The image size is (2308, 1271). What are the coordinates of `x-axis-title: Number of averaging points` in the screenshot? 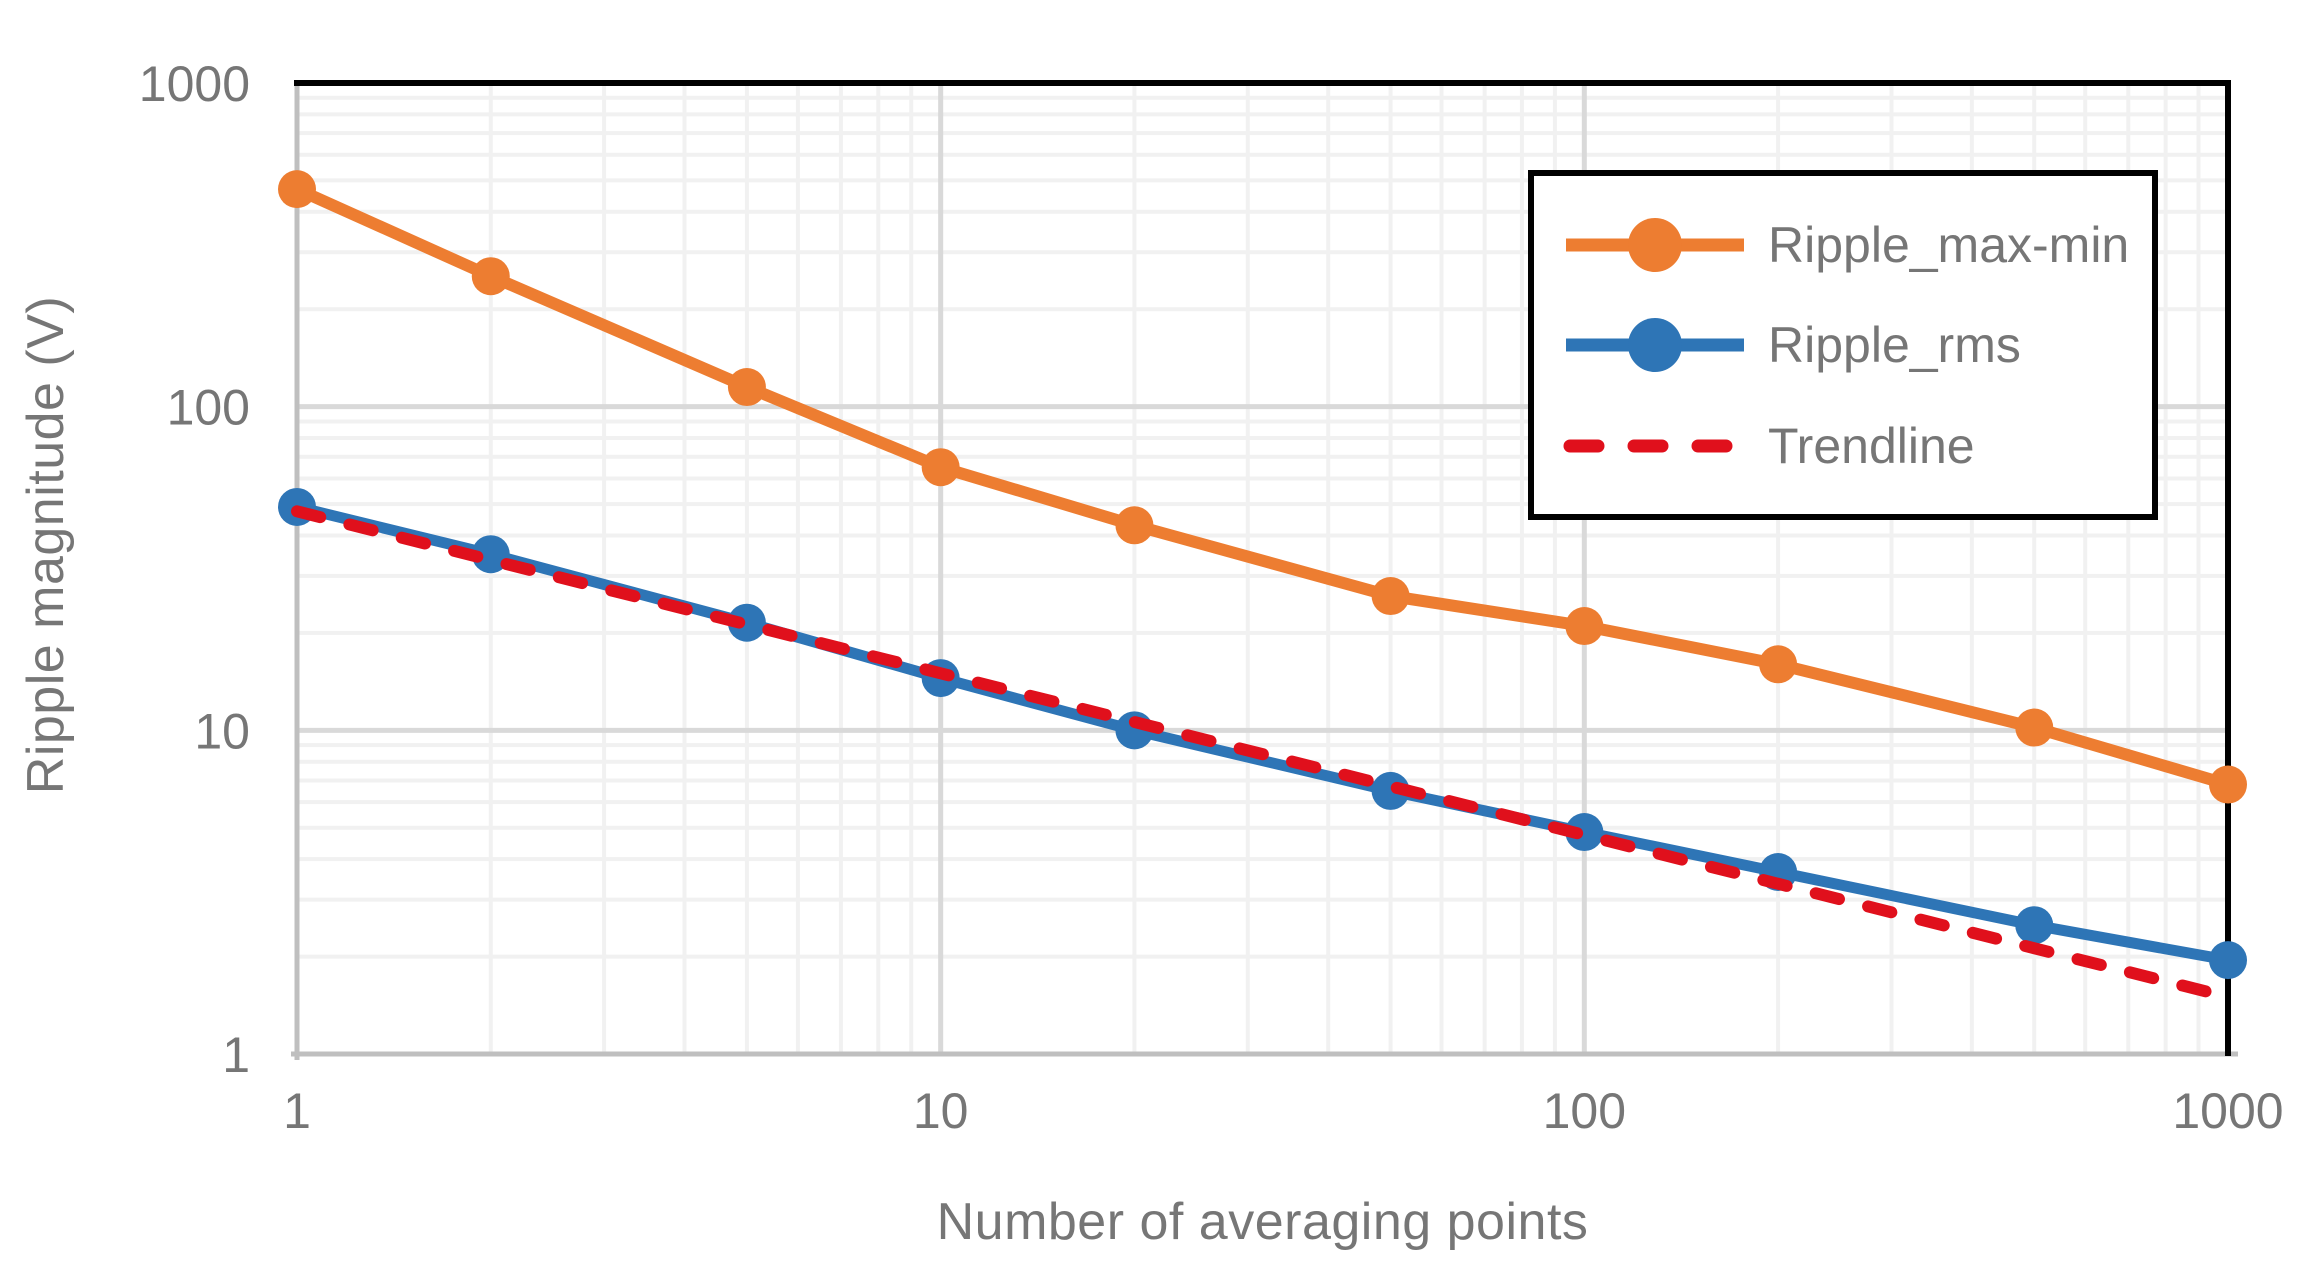 It's located at (1262, 1222).